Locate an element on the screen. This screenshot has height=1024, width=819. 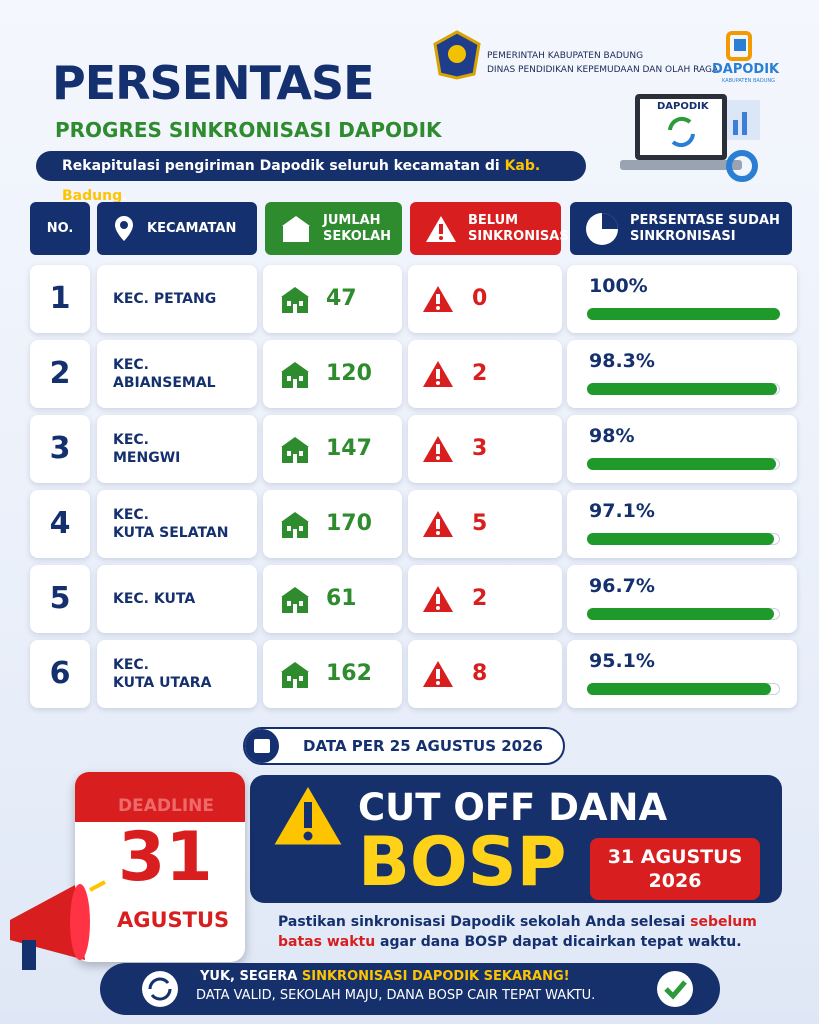
persen-label: 100% is located at coordinates (618, 286).